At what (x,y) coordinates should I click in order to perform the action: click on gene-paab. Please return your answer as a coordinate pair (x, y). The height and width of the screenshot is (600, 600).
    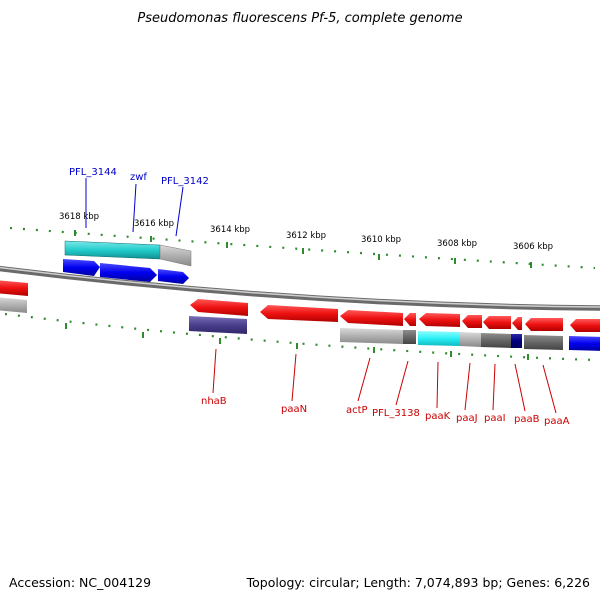
    Looking at the image, I should click on (517, 323).